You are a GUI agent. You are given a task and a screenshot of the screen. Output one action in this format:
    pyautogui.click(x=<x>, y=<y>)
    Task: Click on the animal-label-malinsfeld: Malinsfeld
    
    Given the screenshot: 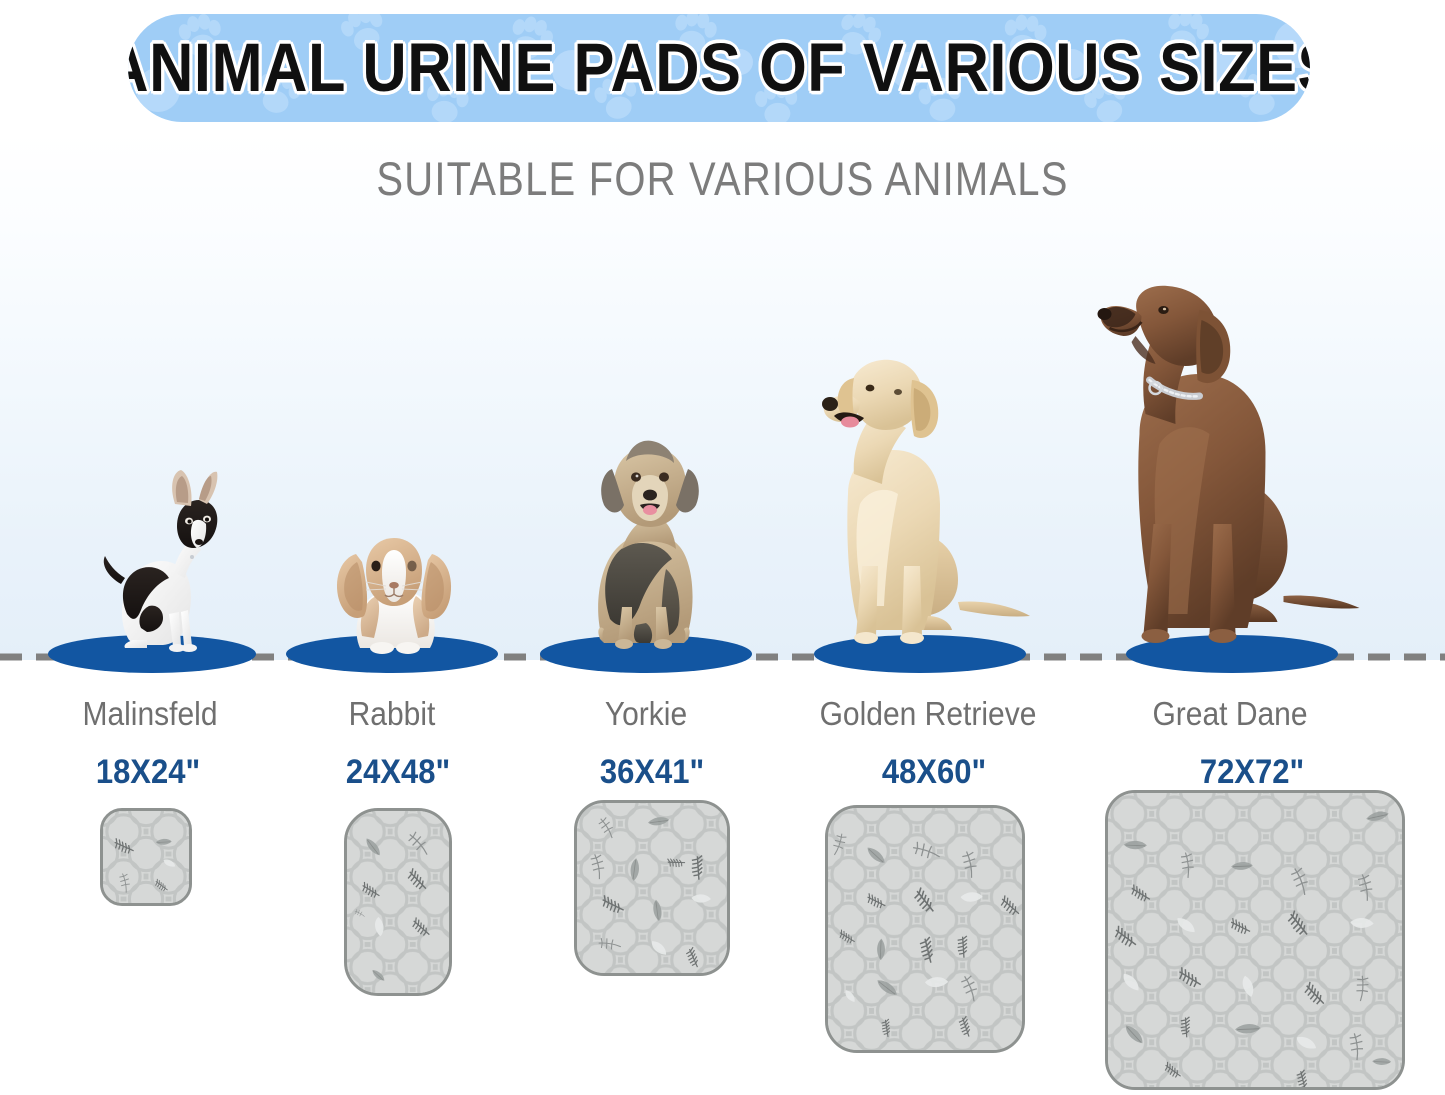 What is the action you would take?
    pyautogui.click(x=150, y=714)
    